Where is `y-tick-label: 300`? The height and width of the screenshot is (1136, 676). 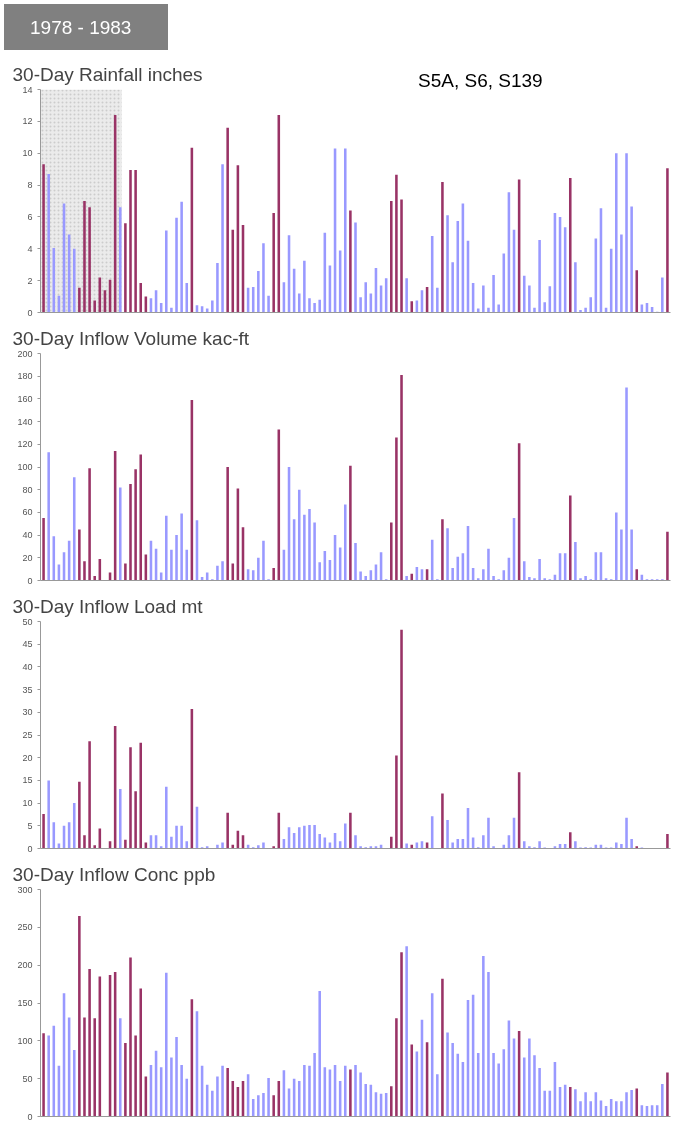
y-tick-label: 300 is located at coordinates (25, 889).